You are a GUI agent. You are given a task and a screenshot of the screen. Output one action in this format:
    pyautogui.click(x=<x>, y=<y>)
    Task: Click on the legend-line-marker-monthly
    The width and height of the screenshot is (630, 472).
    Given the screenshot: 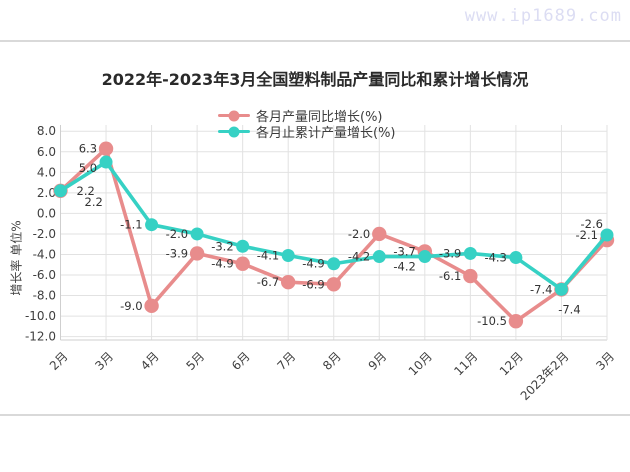 What is the action you would take?
    pyautogui.click(x=234, y=115)
    